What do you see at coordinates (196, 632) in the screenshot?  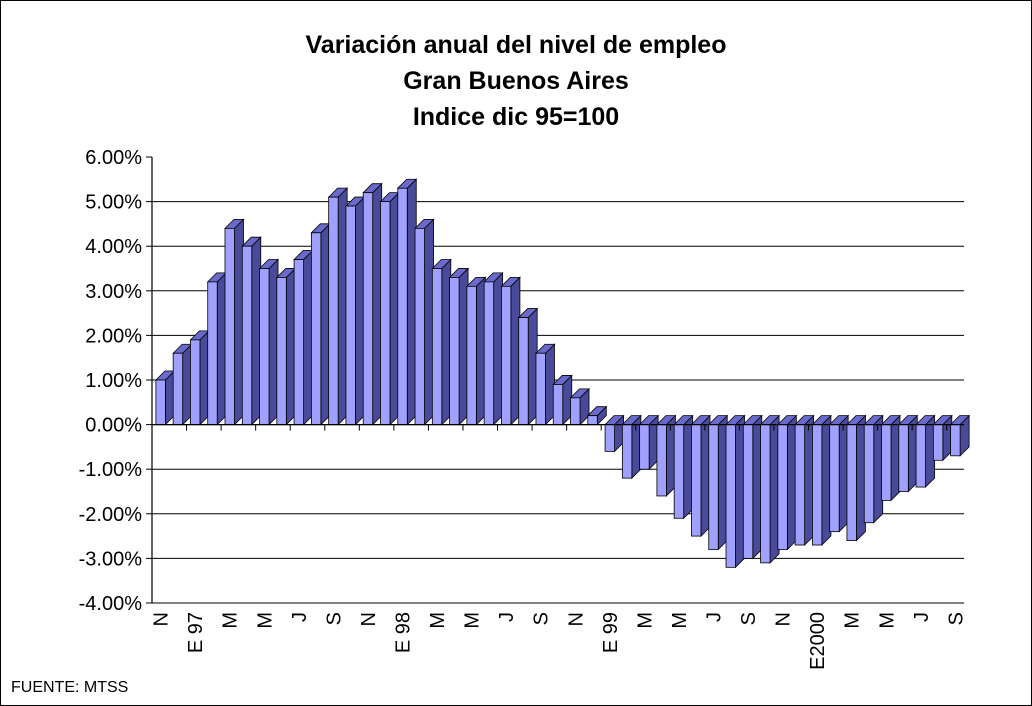 I see `x-tick-label: E 97` at bounding box center [196, 632].